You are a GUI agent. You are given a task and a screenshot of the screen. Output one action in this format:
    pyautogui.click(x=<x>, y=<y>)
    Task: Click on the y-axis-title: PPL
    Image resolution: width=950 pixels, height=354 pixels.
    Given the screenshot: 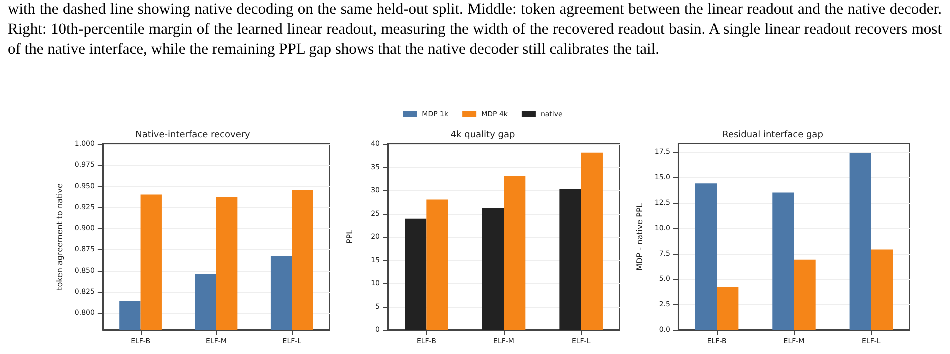 What is the action you would take?
    pyautogui.click(x=350, y=236)
    